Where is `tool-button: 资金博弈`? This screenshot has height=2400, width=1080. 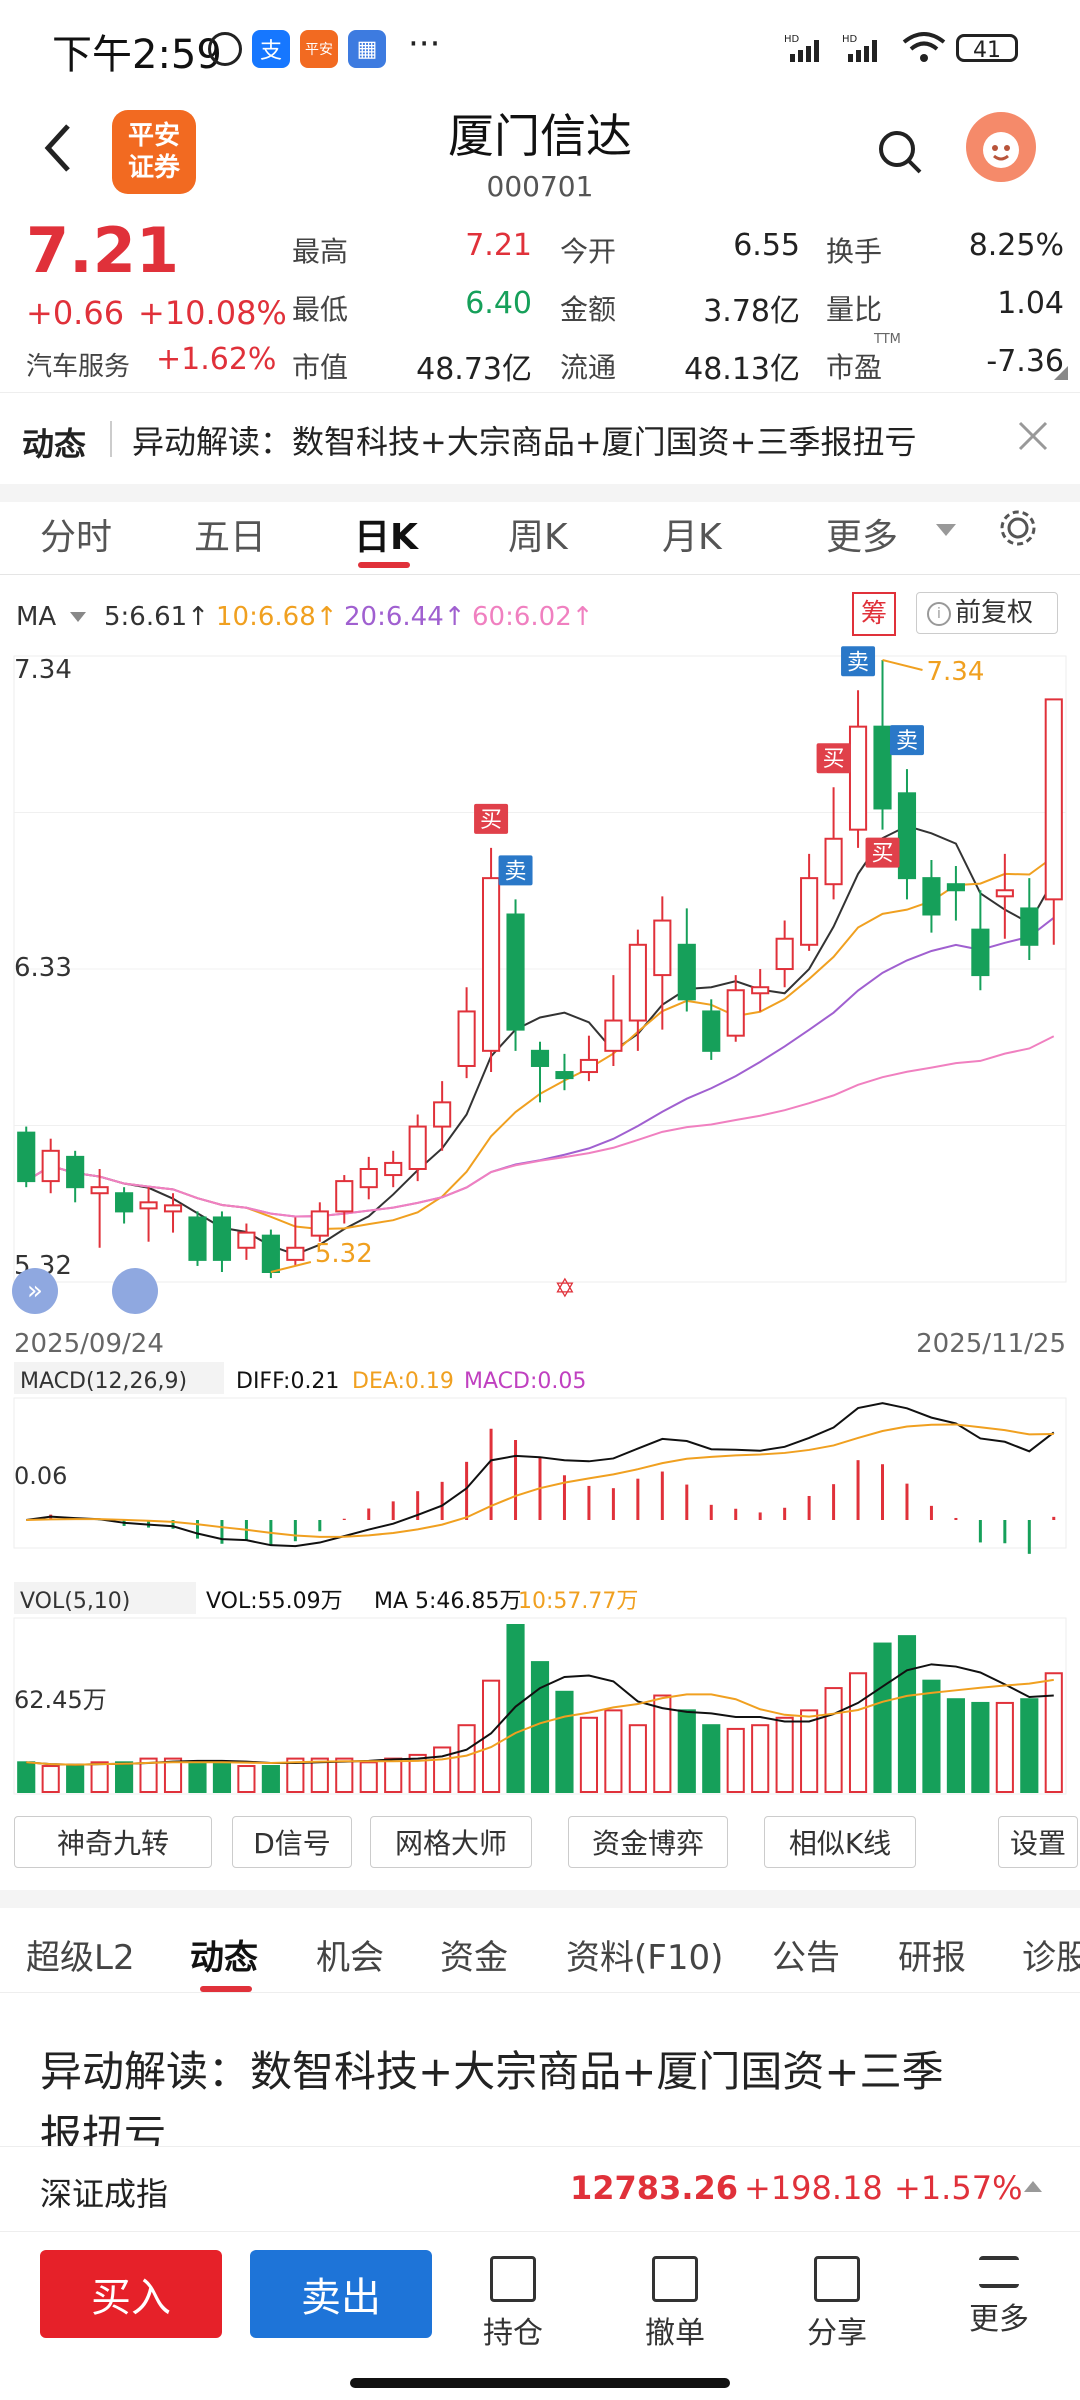 tool-button: 资金博弈 is located at coordinates (648, 1842).